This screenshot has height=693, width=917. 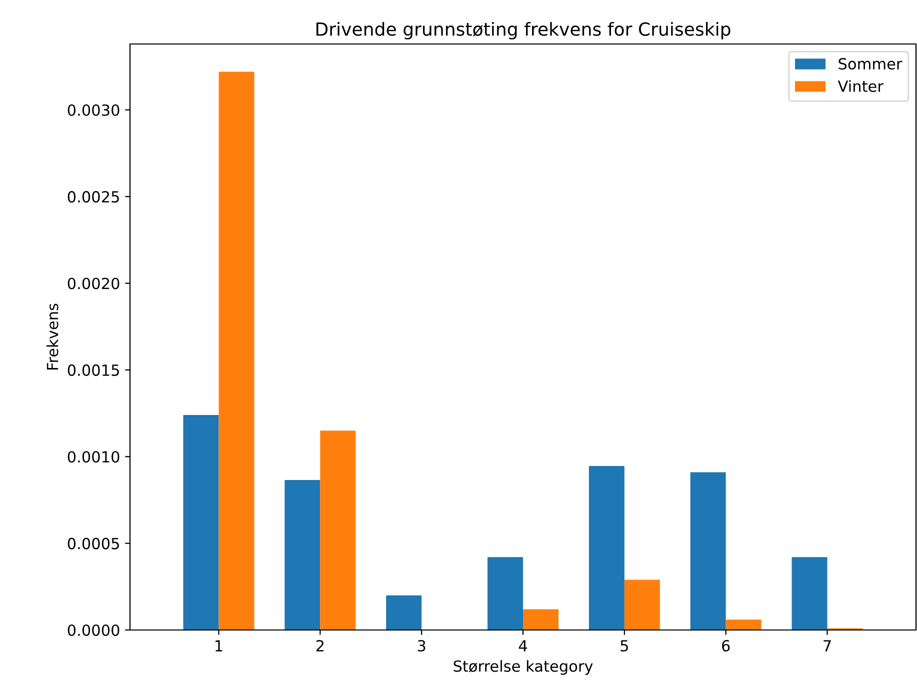 What do you see at coordinates (870, 64) in the screenshot?
I see `legend-label: Sommer` at bounding box center [870, 64].